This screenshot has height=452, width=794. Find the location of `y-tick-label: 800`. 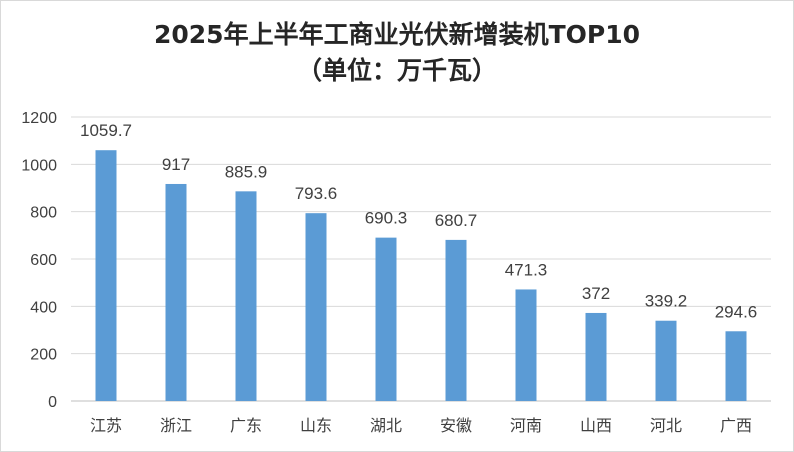

y-tick-label: 800 is located at coordinates (43, 213).